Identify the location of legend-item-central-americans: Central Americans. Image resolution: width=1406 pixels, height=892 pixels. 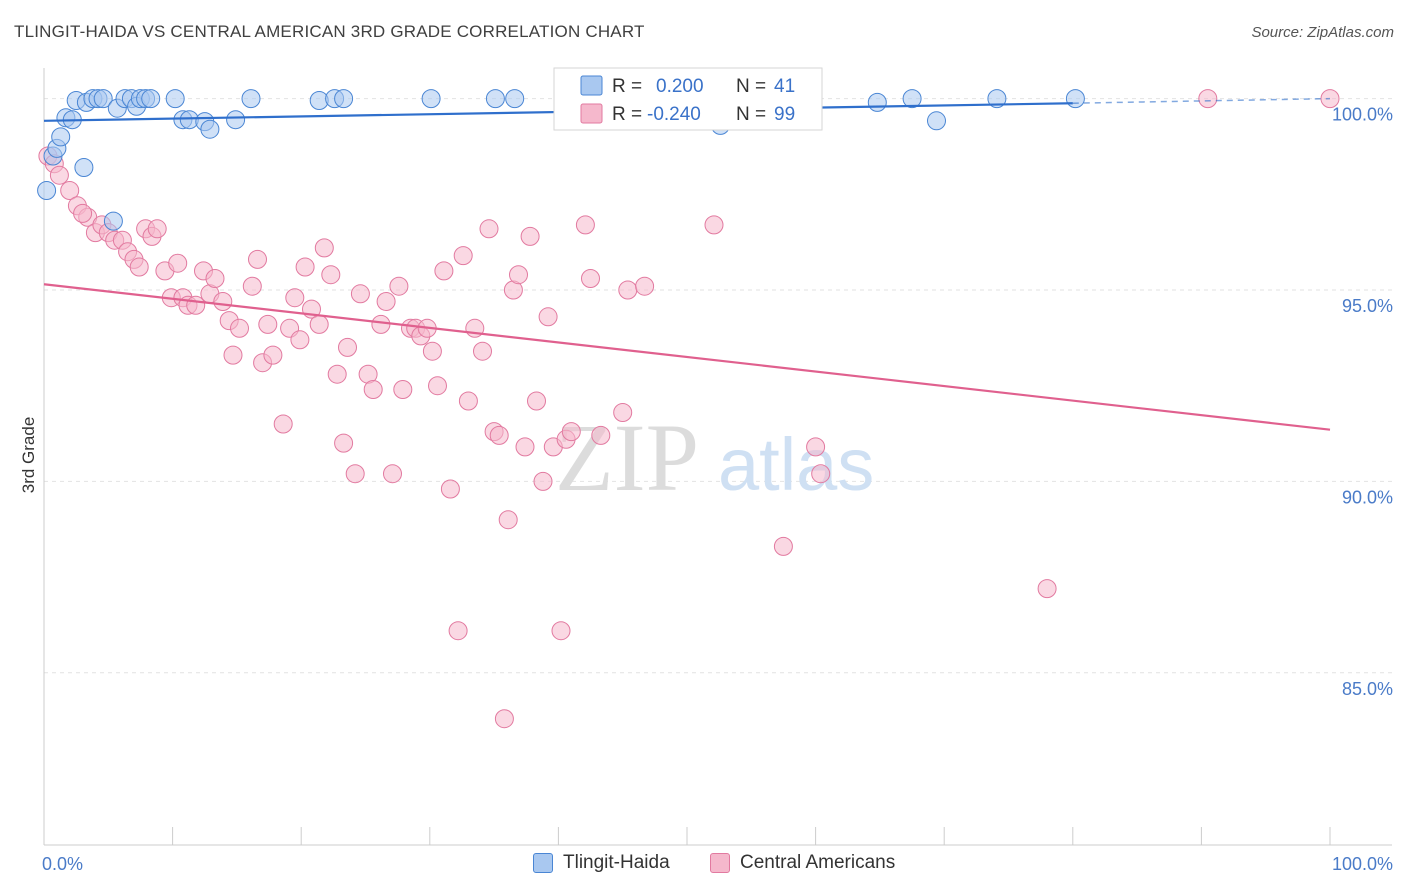
(802, 863).